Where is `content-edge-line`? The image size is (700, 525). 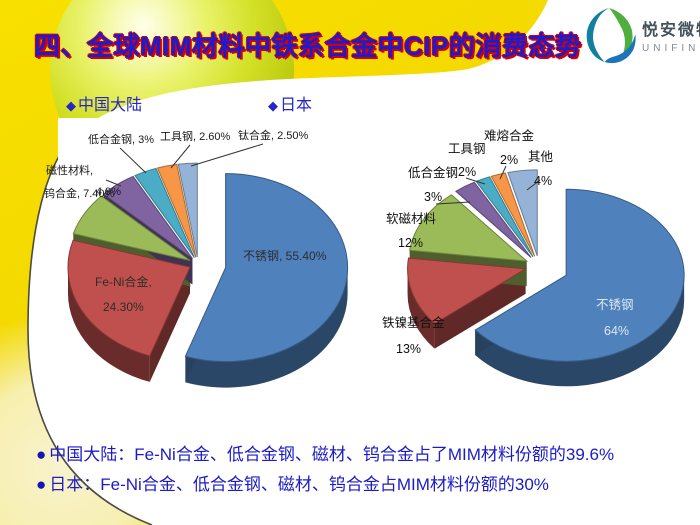 content-edge-line is located at coordinates (90, 327).